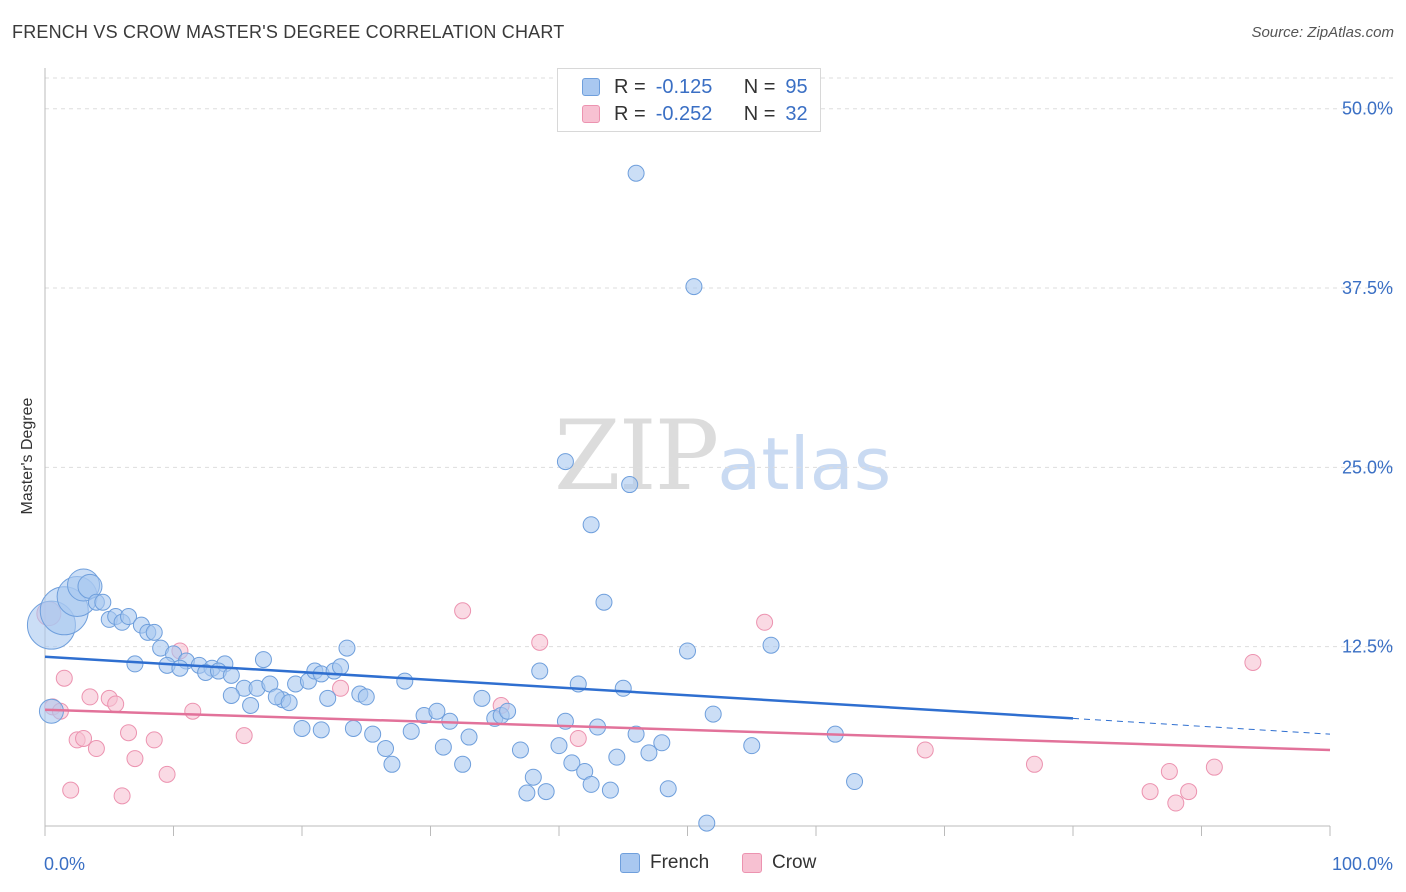 The width and height of the screenshot is (1406, 892). I want to click on y-tick-label: 50.0%, so click(1367, 109).